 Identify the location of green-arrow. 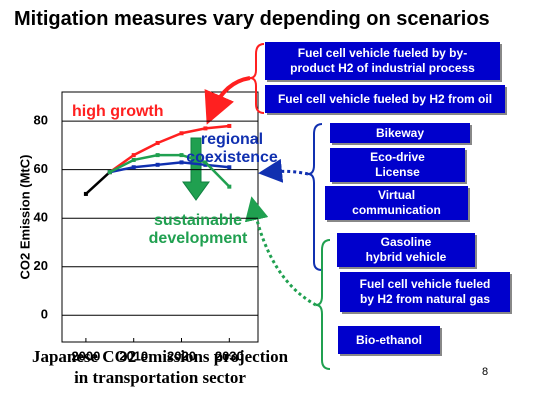
(280, 251).